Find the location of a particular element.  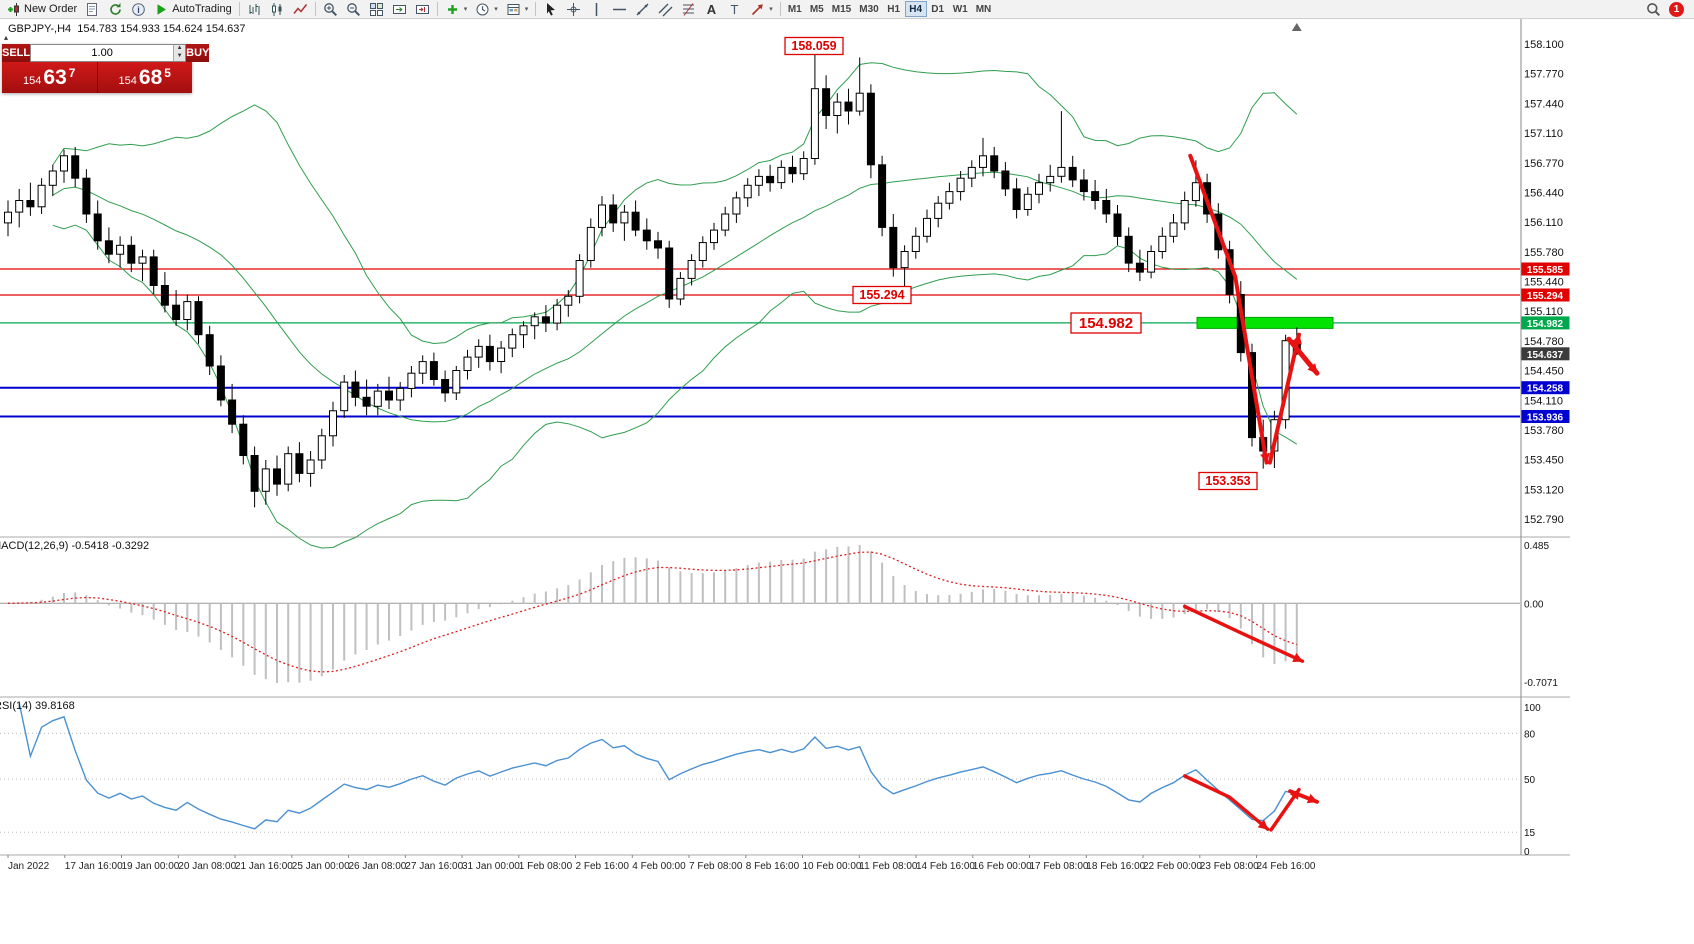

info-icon: i is located at coordinates (138, 9).